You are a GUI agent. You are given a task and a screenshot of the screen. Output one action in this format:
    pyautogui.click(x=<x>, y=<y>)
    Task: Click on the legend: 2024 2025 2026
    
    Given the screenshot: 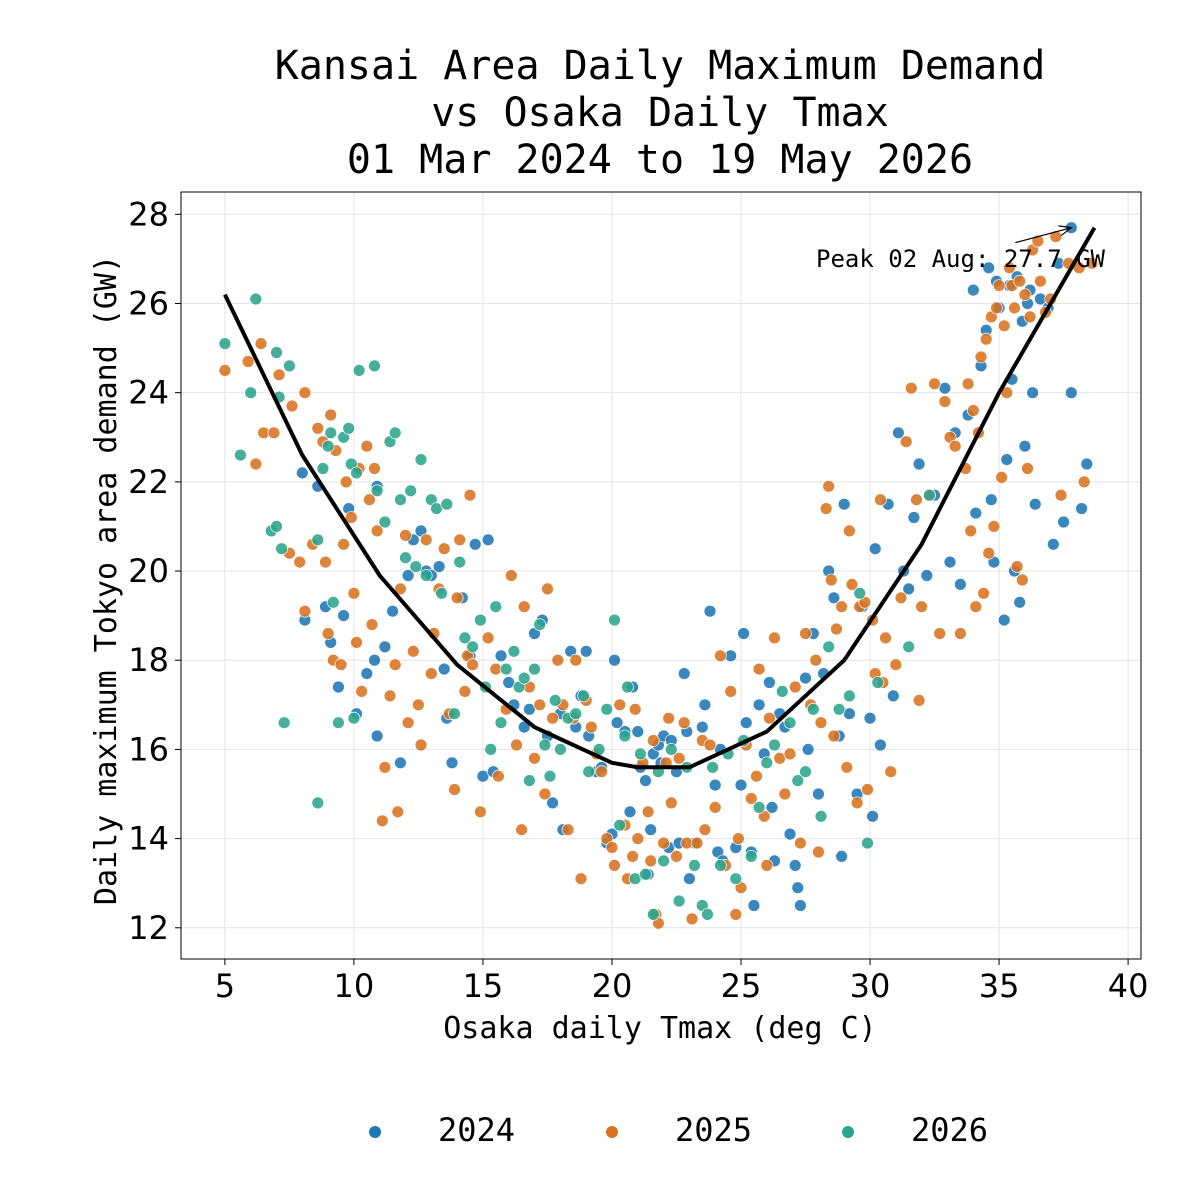 What is the action you would take?
    pyautogui.click(x=678, y=1130)
    